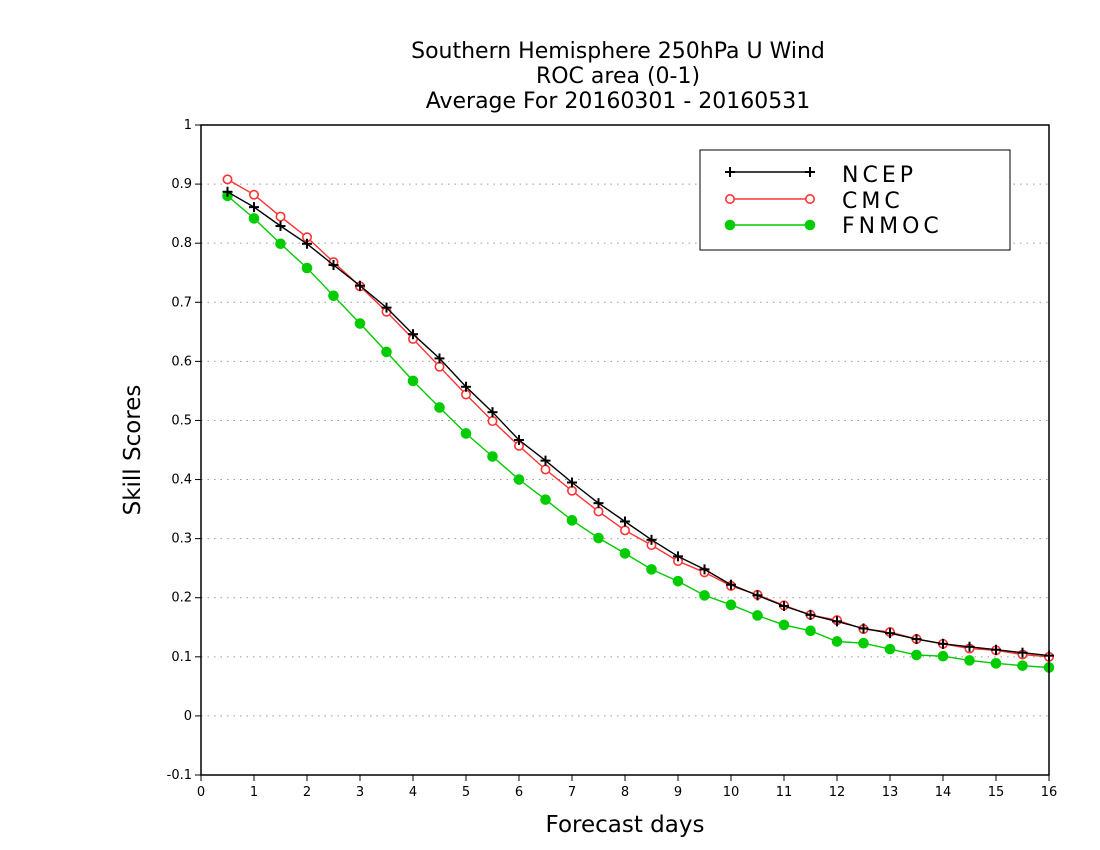  What do you see at coordinates (181, 657) in the screenshot?
I see `y-tick-label: 0.1` at bounding box center [181, 657].